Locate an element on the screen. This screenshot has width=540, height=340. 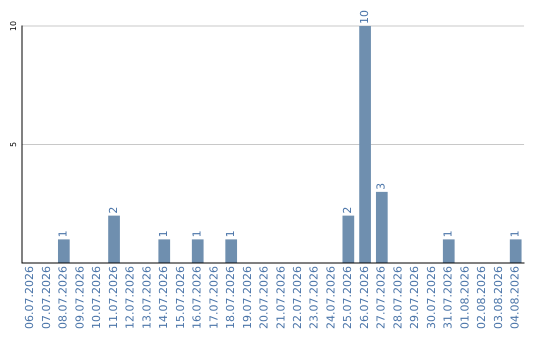
x-tick-label: 22.07.2026 is located at coordinates (297, 298).